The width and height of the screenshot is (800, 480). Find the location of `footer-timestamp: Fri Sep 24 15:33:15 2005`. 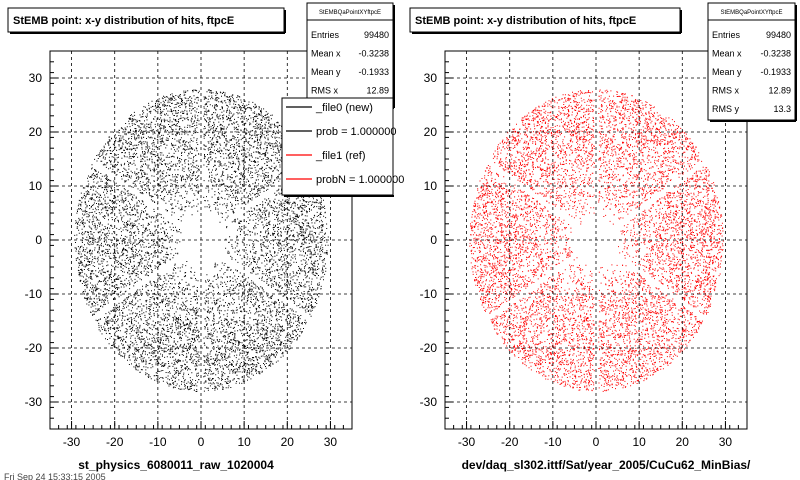

footer-timestamp: Fri Sep 24 15:33:15 2005 is located at coordinates (55, 476).